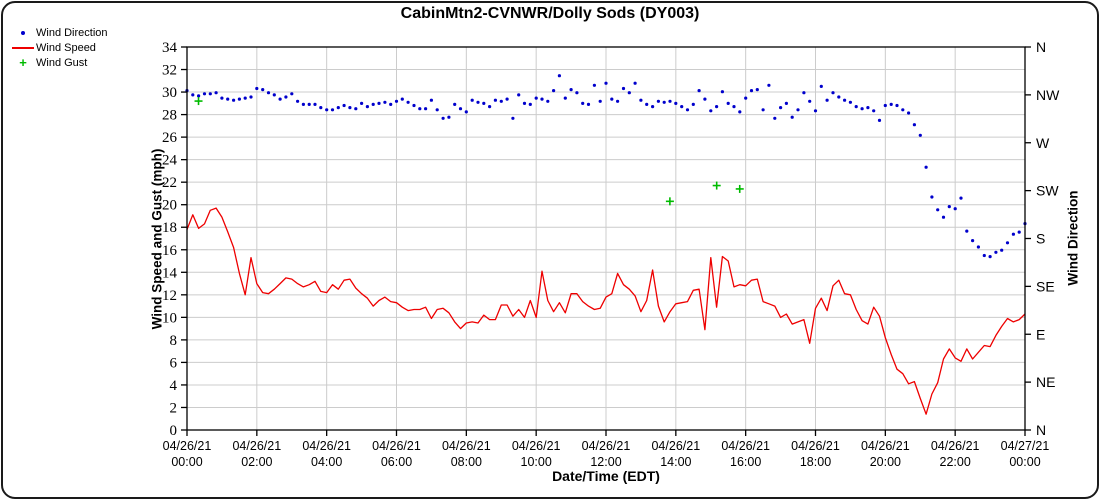 This screenshot has height=500, width=1100. What do you see at coordinates (1048, 95) in the screenshot?
I see `svg-text: NW` at bounding box center [1048, 95].